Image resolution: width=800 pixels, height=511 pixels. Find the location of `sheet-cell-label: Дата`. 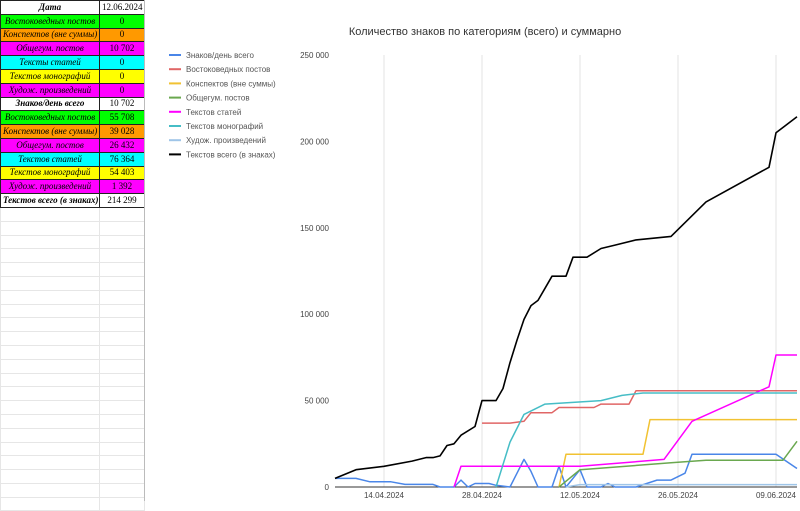

sheet-cell-label: Дата is located at coordinates (50, 7).